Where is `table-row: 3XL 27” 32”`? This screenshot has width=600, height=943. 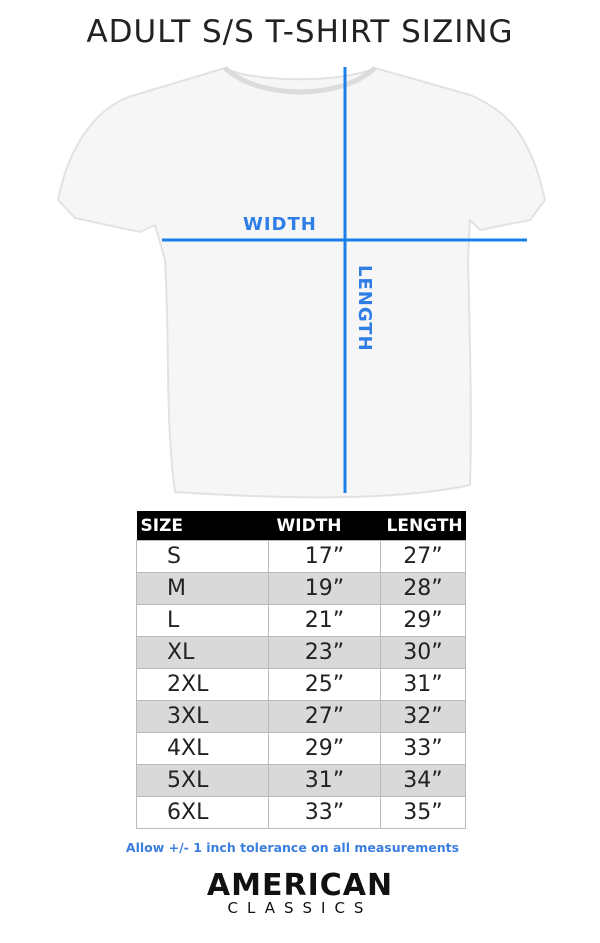 table-row: 3XL 27” 32” is located at coordinates (301, 716).